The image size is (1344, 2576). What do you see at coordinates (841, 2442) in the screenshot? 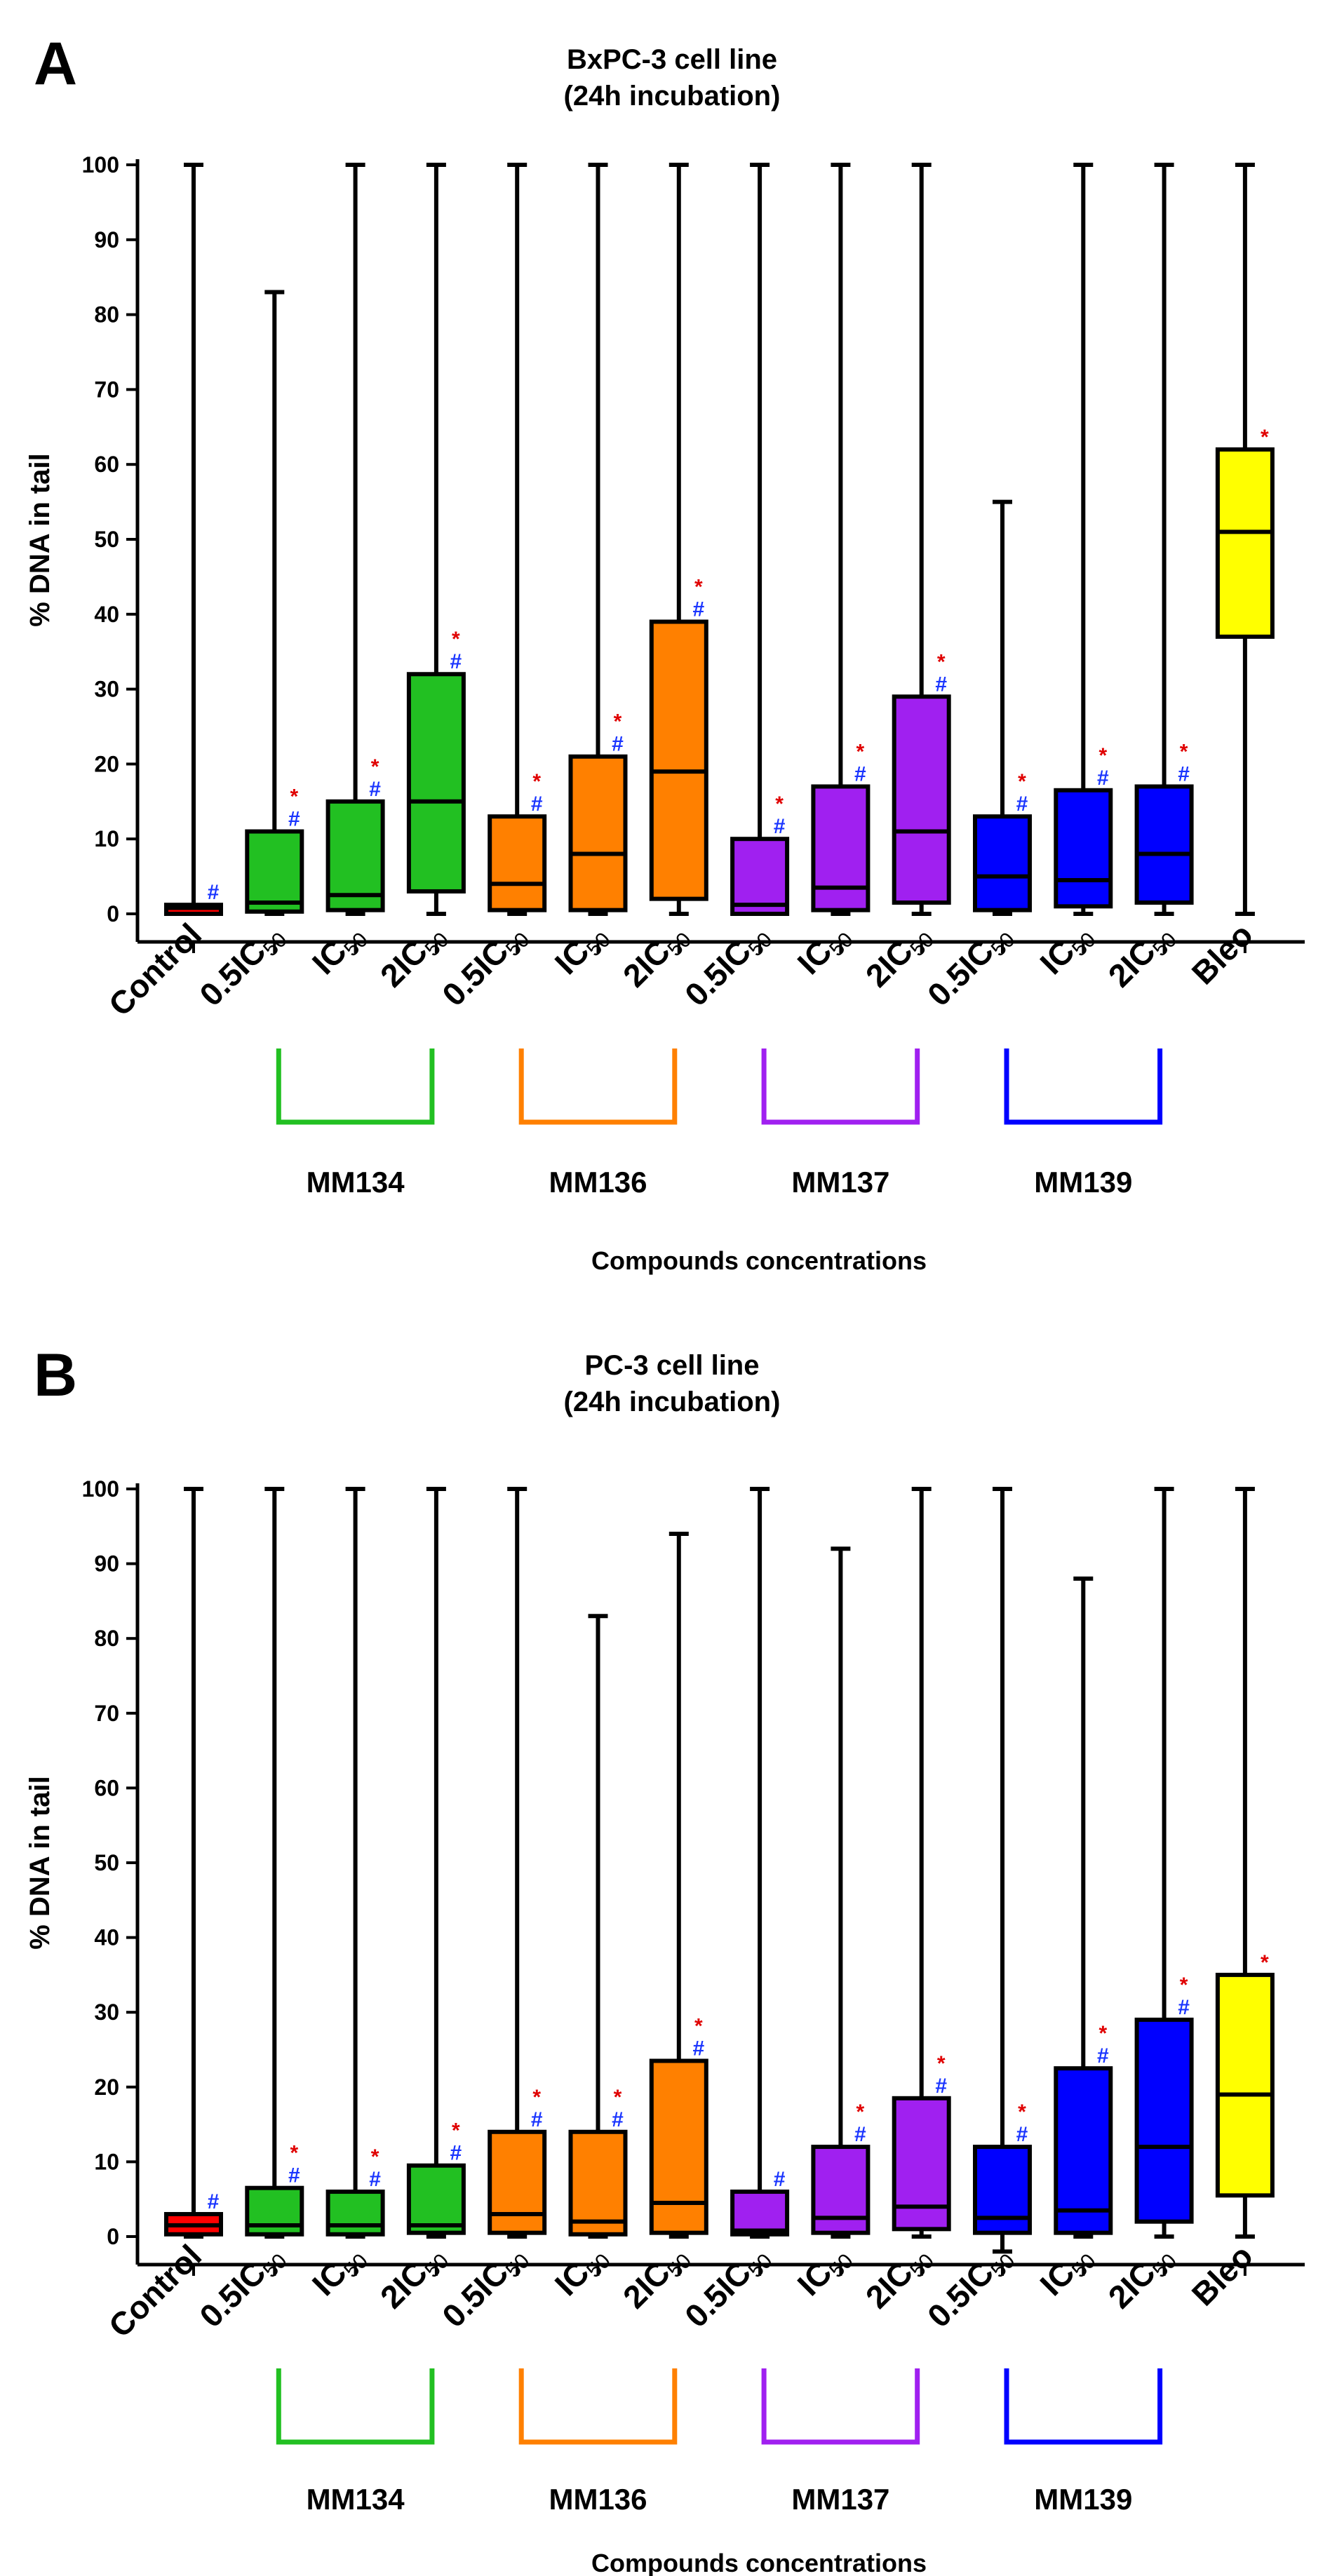
I see `group-mm137: MM137` at bounding box center [841, 2442].